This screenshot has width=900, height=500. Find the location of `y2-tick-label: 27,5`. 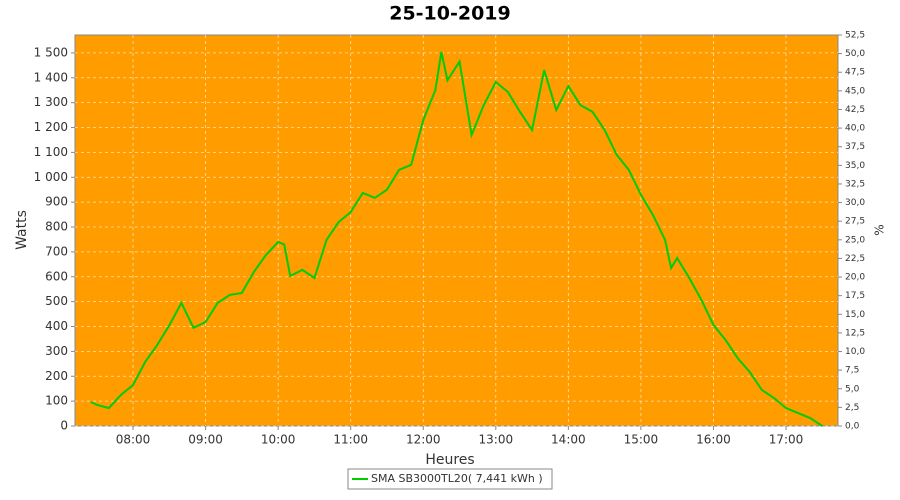

y2-tick-label: 27,5 is located at coordinates (855, 222).